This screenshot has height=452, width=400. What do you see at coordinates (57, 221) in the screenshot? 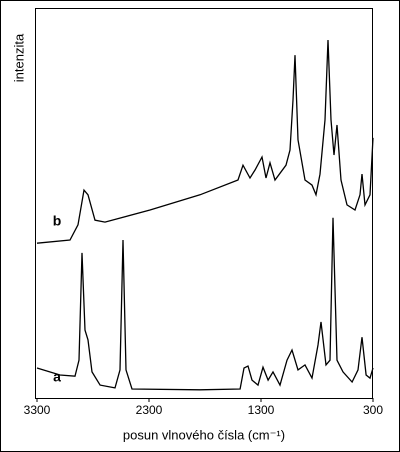
I see `trace-label: b` at bounding box center [57, 221].